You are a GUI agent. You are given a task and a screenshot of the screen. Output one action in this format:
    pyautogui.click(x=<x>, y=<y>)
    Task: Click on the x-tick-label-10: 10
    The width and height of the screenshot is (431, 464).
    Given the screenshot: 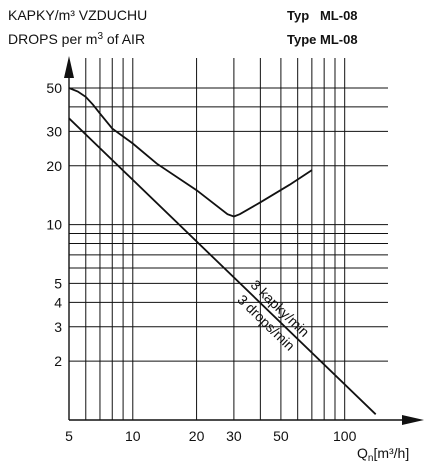 What is the action you would take?
    pyautogui.click(x=133, y=436)
    